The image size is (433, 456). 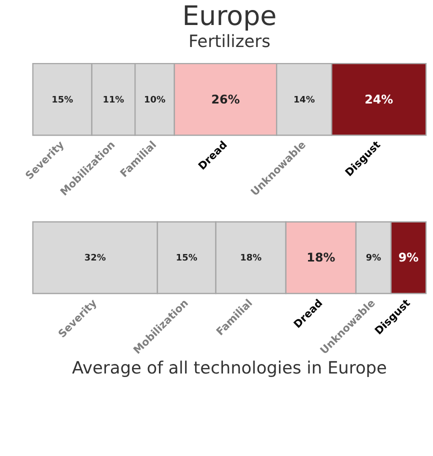 What do you see at coordinates (229, 16) in the screenshot?
I see `chart-title: Europe` at bounding box center [229, 16].